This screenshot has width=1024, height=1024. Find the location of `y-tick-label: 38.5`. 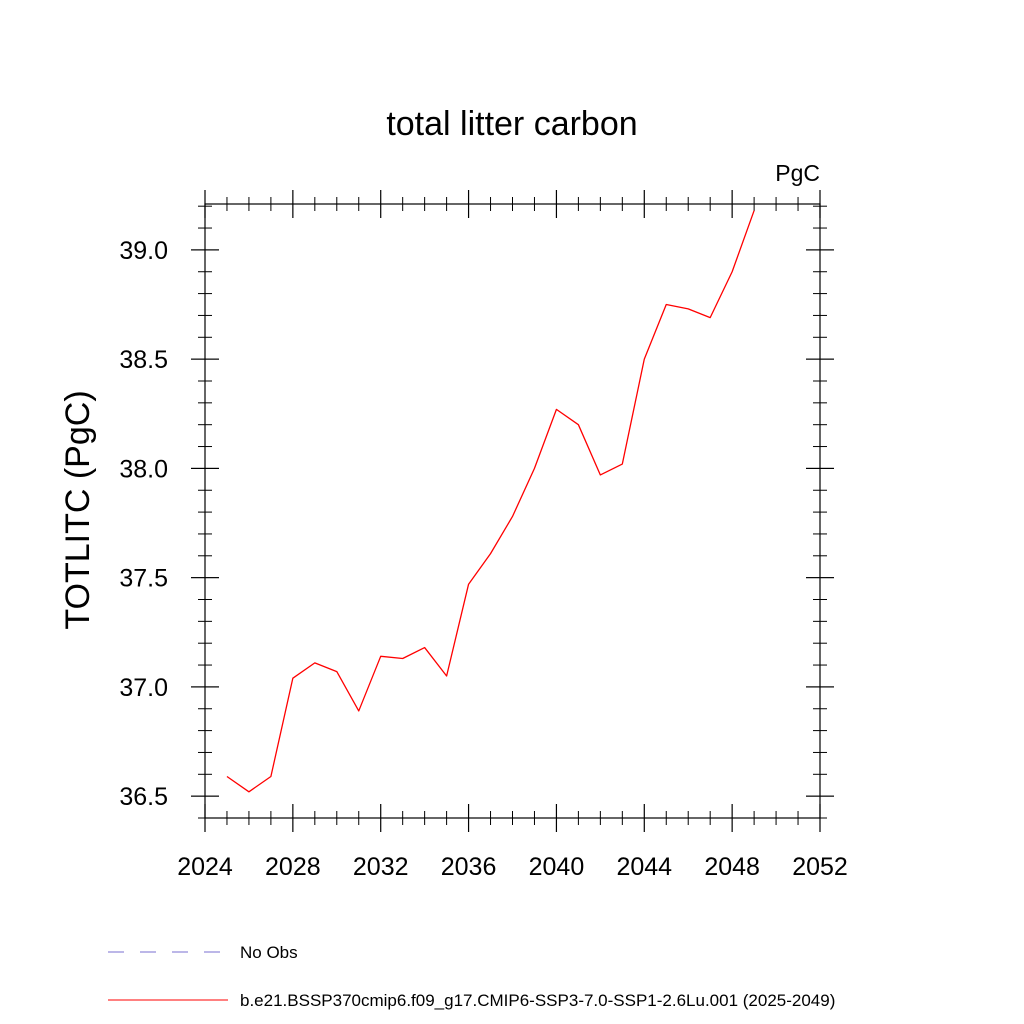

y-tick-label: 38.5 is located at coordinates (143, 360).